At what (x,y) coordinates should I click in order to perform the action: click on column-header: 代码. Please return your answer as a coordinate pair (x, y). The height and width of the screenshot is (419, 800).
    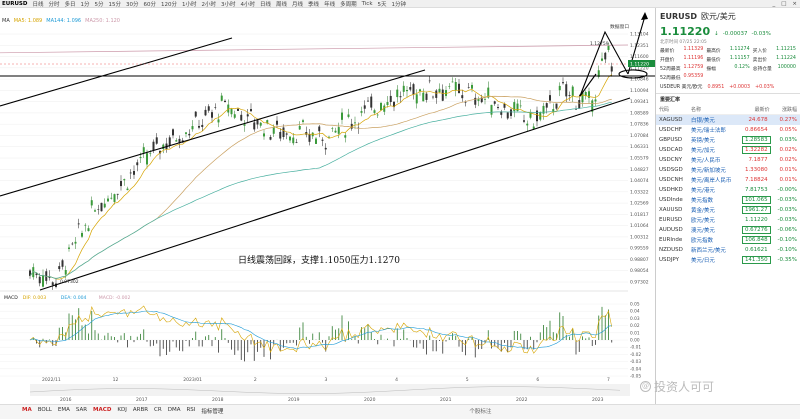
    Looking at the image, I should click on (672, 110).